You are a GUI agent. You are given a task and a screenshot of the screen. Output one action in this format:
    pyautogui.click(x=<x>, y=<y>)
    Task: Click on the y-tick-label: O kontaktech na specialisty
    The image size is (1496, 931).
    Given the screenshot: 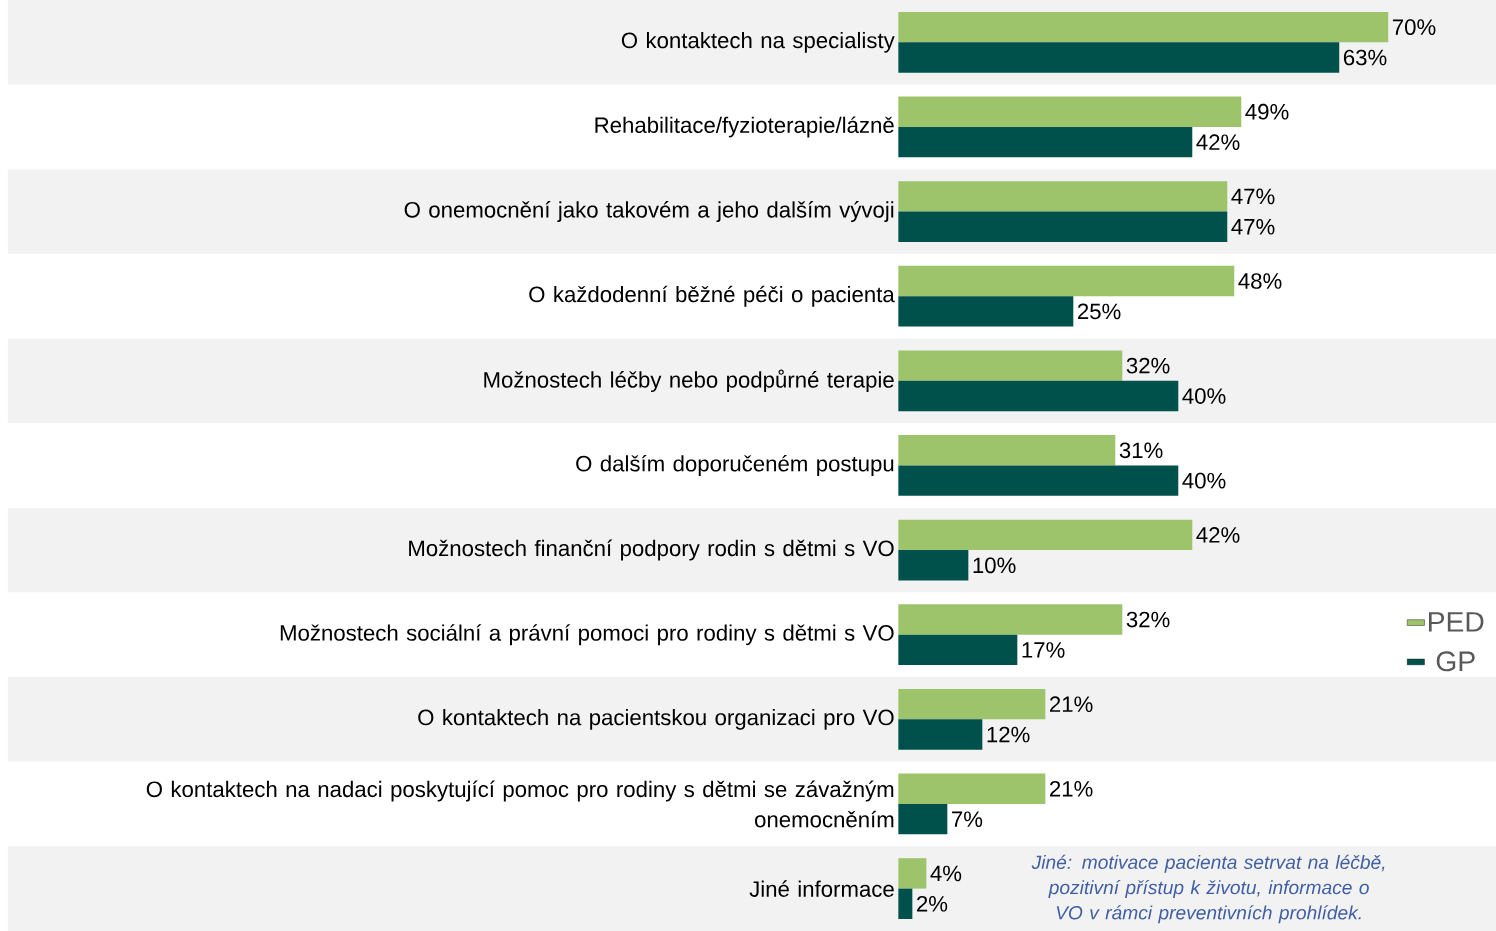 What is the action you would take?
    pyautogui.click(x=758, y=42)
    